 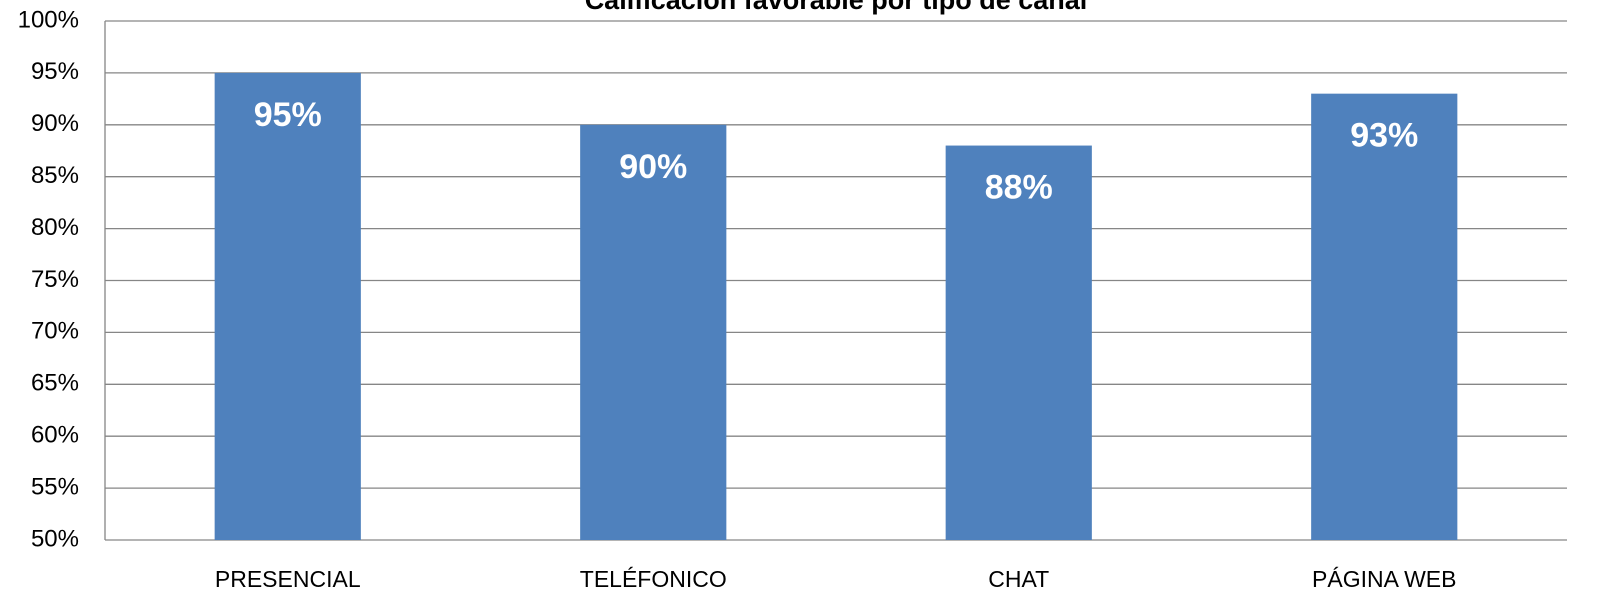 I want to click on y-tick-label: 95%, so click(x=55, y=71).